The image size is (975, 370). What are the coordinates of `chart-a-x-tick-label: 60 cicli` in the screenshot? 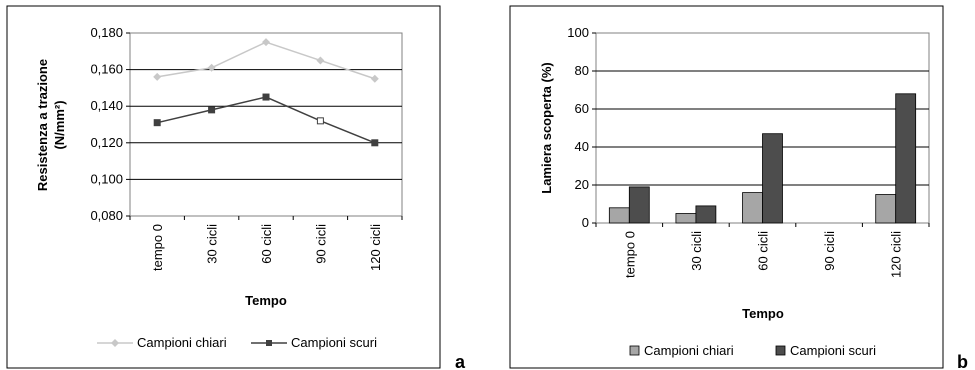 It's located at (266, 244).